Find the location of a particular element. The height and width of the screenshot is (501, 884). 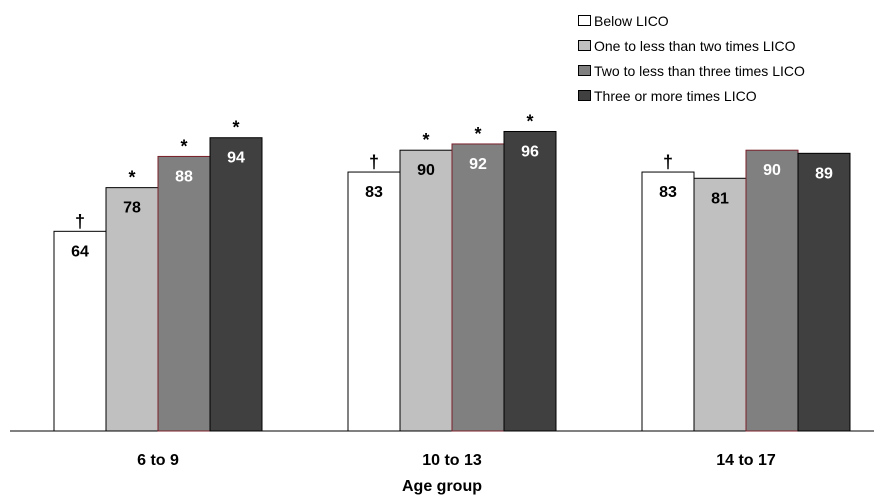

bar-value-label: 94 is located at coordinates (236, 158).